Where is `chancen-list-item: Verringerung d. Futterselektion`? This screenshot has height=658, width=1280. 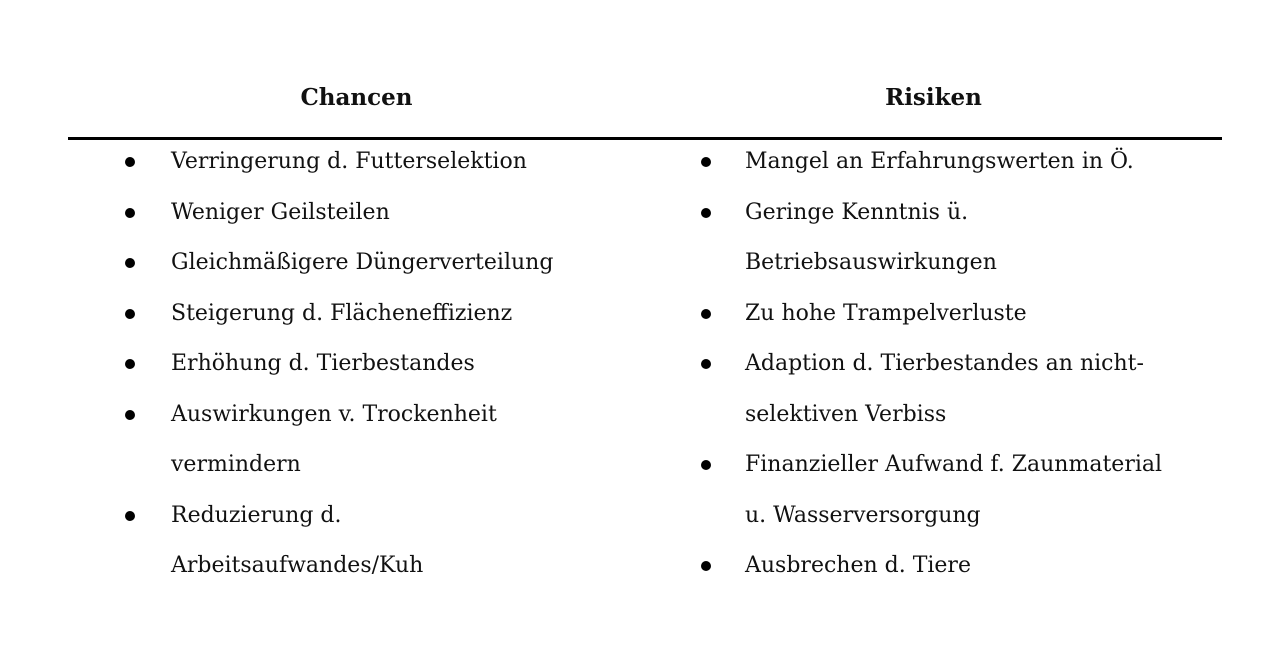 chancen-list-item: Verringerung d. Futterselektion is located at coordinates (356, 162).